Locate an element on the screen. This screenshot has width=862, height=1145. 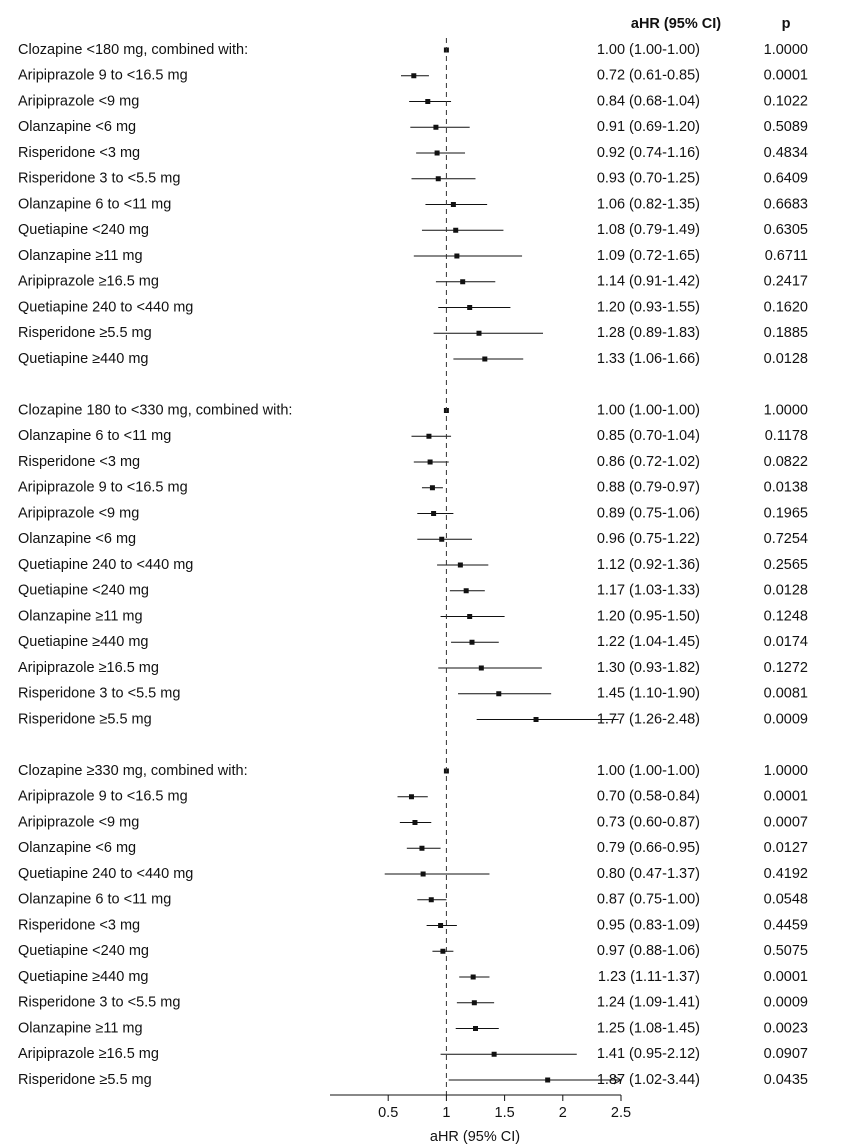
estimate-text: 0.72 (0.61-0.85) is located at coordinates (648, 76).